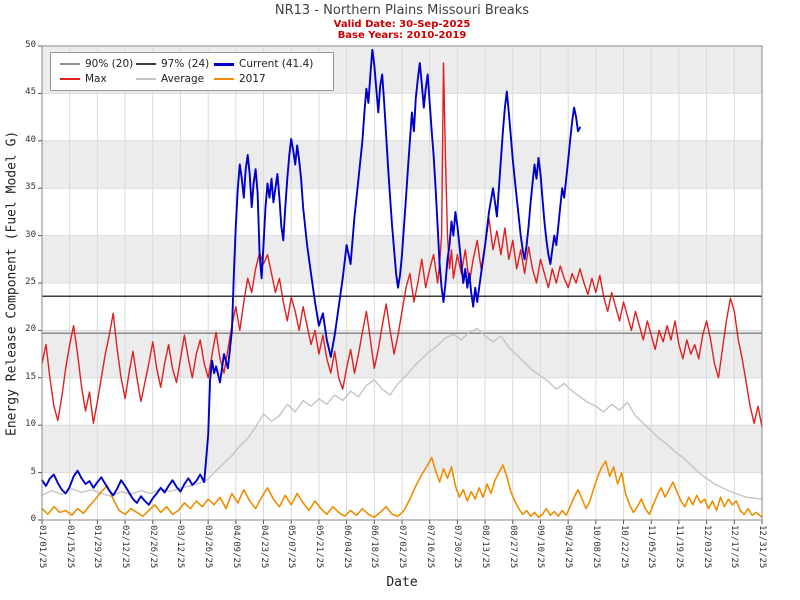 This screenshot has width=800, height=600. What do you see at coordinates (146, 79) in the screenshot?
I see `legend-swatch-average` at bounding box center [146, 79].